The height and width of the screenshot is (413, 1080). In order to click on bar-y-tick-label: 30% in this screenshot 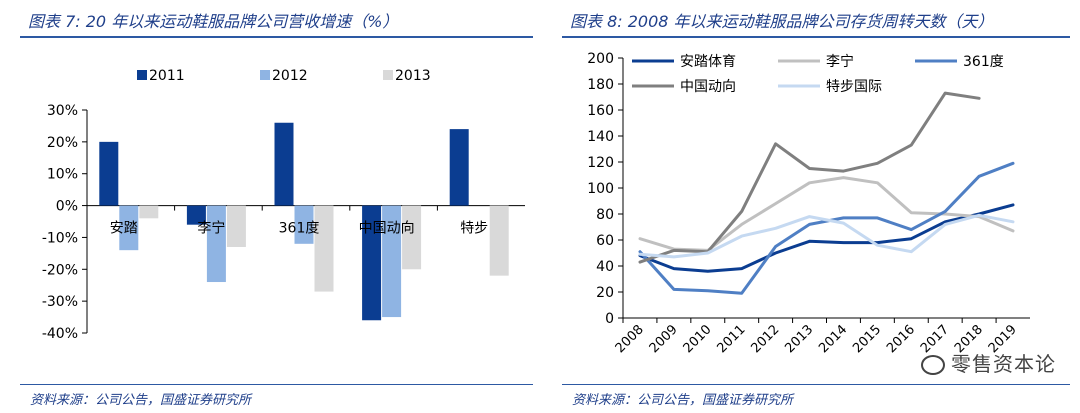, I will do `click(62, 111)`.